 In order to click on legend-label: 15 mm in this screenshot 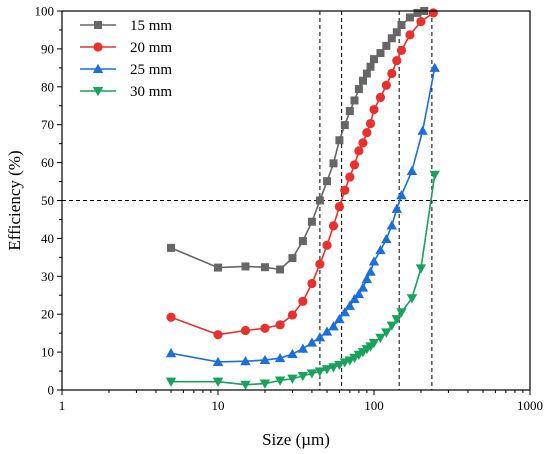, I will do `click(151, 26)`.